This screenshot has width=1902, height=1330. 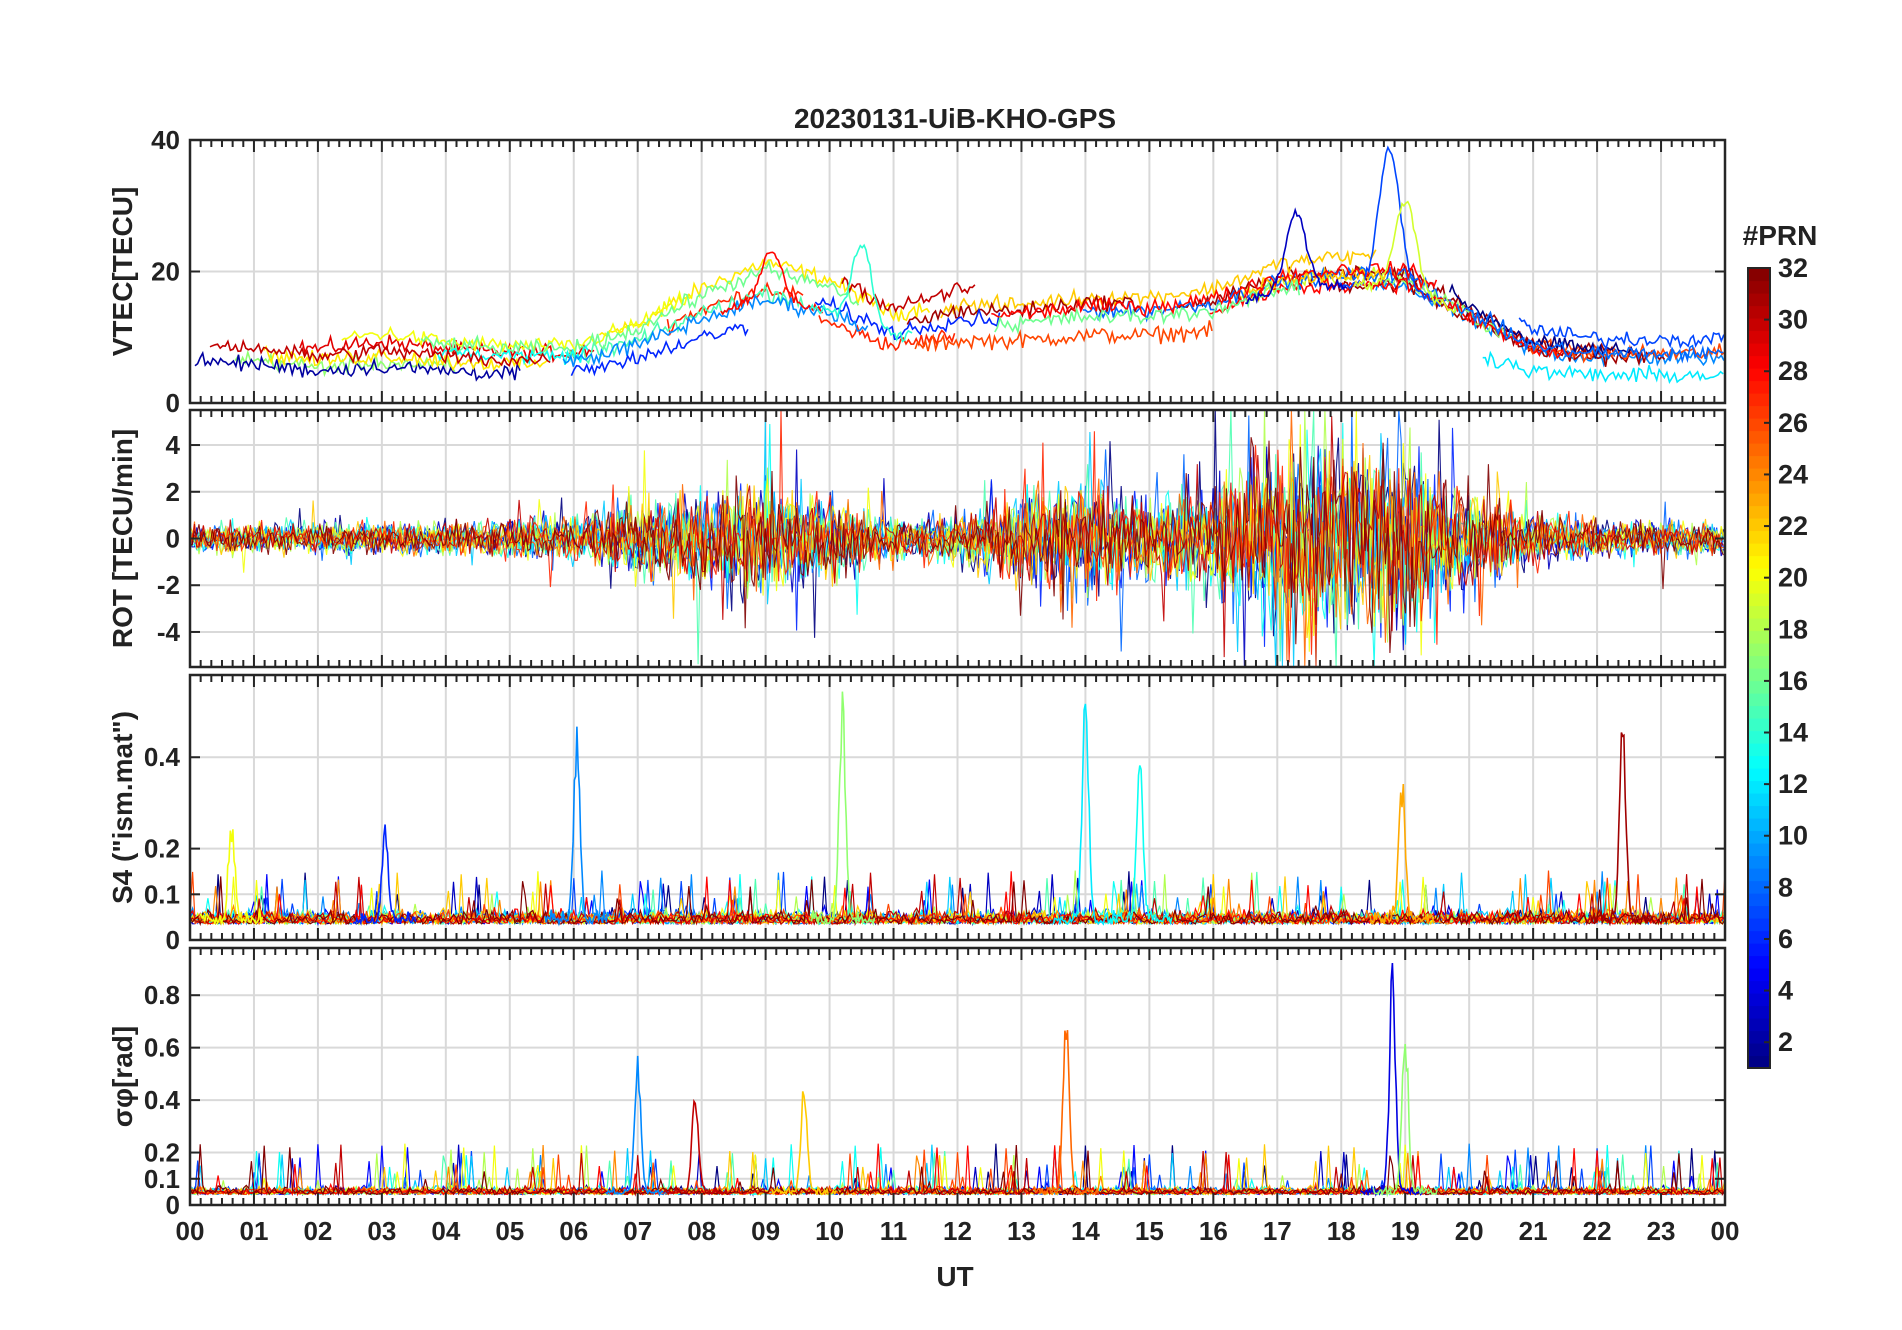 I want to click on y-tick-label: 2, so click(x=173, y=492).